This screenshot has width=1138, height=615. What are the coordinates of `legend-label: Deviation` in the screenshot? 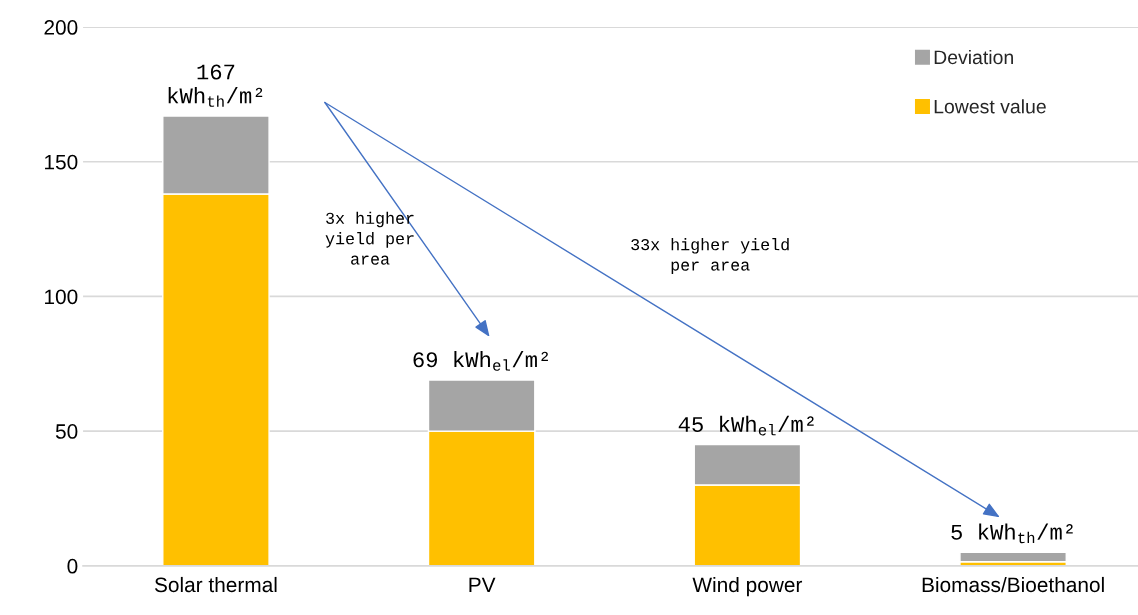 It's located at (973, 57).